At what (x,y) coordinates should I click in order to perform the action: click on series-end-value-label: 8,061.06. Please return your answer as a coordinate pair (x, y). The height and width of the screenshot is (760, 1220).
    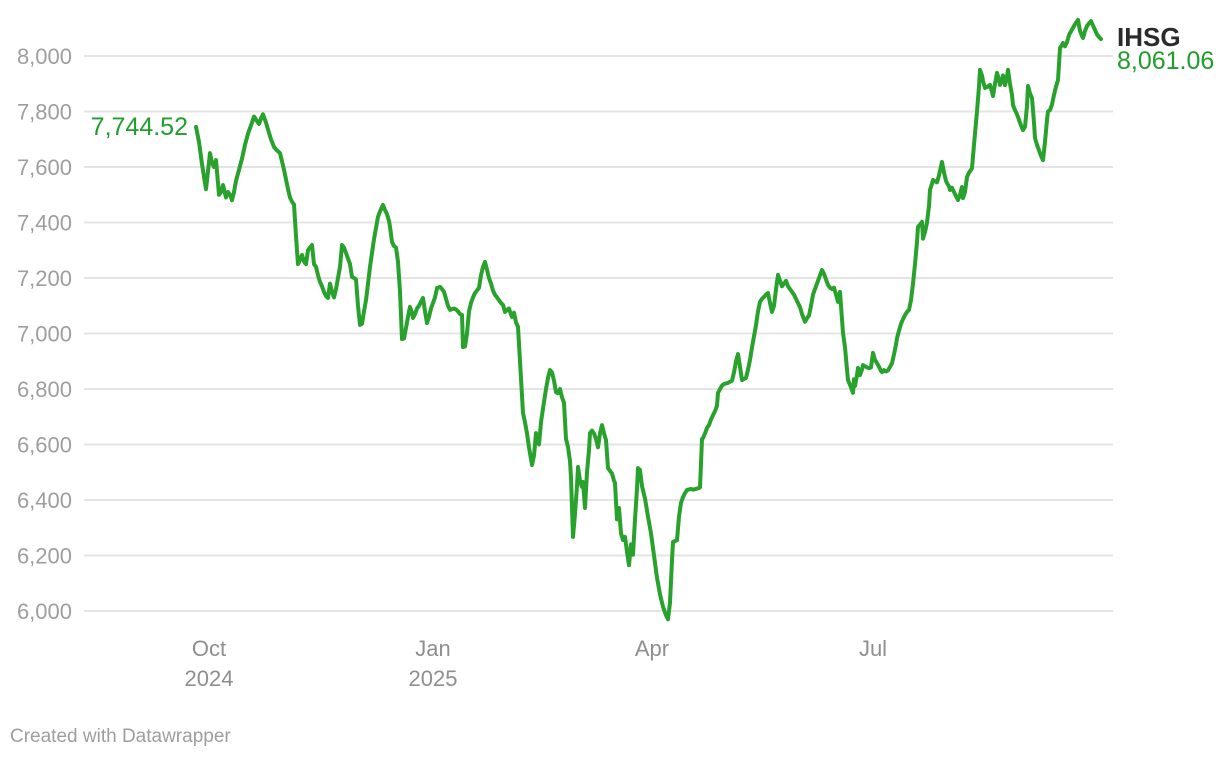
    Looking at the image, I should click on (1166, 61).